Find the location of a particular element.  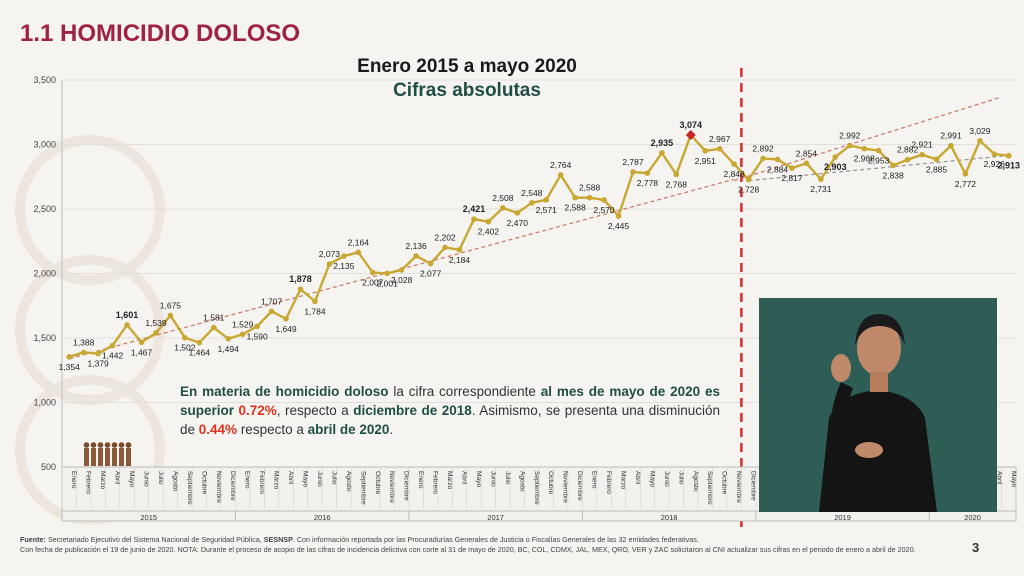

data-label: 2,848 is located at coordinates (734, 174).